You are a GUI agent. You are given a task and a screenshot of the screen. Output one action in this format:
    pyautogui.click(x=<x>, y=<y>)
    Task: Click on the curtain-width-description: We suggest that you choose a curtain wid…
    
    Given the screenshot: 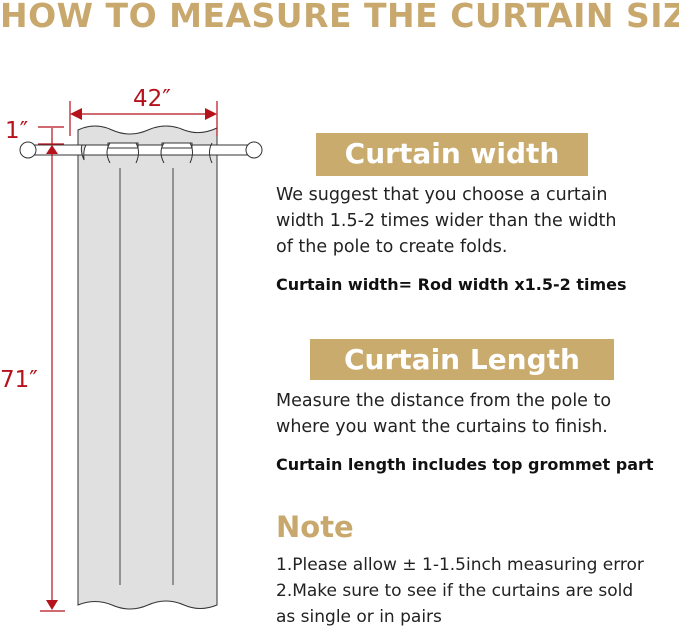 What is the action you would take?
    pyautogui.click(x=446, y=221)
    